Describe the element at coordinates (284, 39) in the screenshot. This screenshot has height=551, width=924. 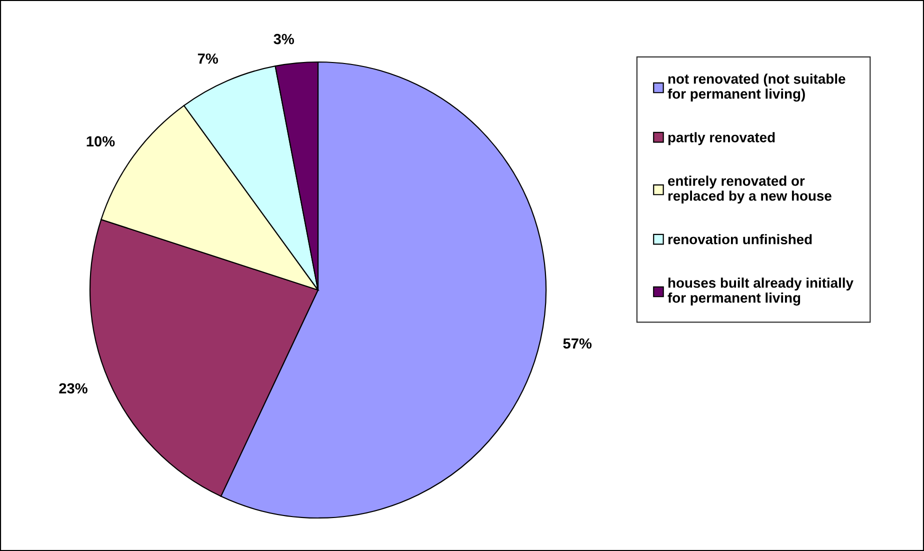
I see `data-label: 3%` at that location.